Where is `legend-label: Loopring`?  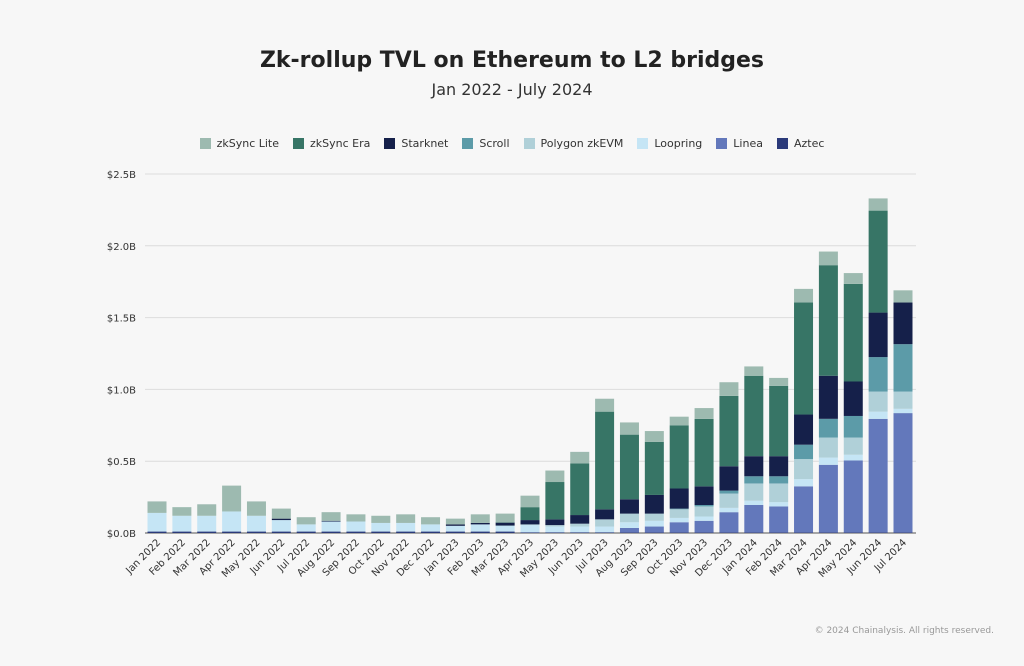
legend-label: Loopring is located at coordinates (678, 143).